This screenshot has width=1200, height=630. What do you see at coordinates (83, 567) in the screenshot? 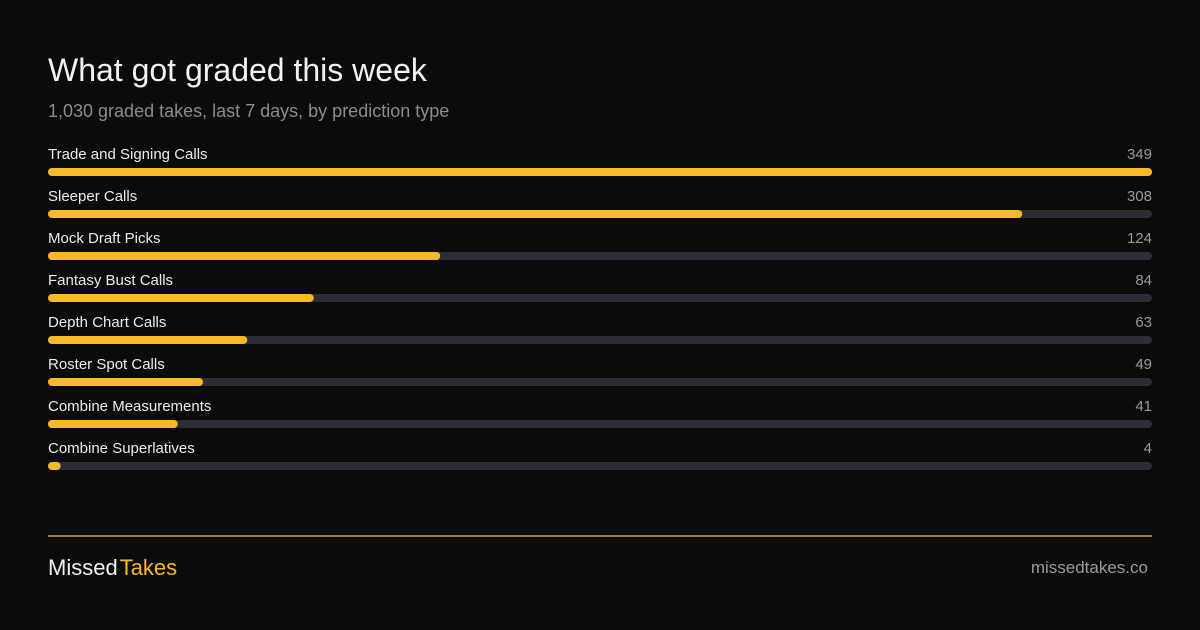
I see `brand-first: Missed` at bounding box center [83, 567].